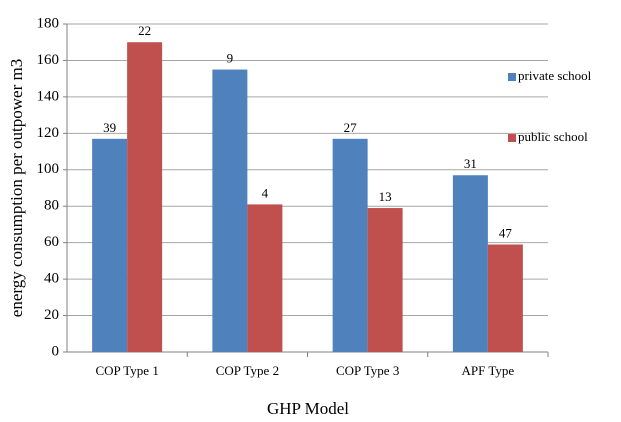 Image resolution: width=621 pixels, height=422 pixels. Describe the element at coordinates (48, 60) in the screenshot. I see `y-tick-label: 160` at that location.